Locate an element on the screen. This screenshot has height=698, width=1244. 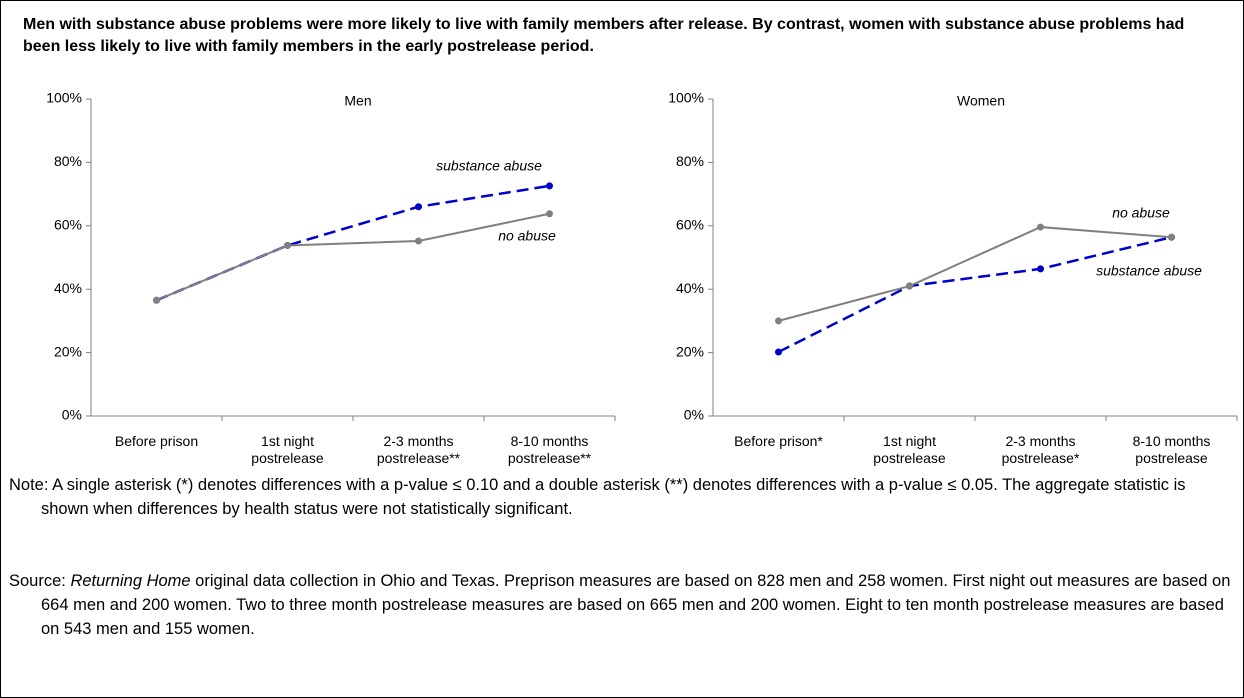
source-italic: Returning Home is located at coordinates (130, 581).